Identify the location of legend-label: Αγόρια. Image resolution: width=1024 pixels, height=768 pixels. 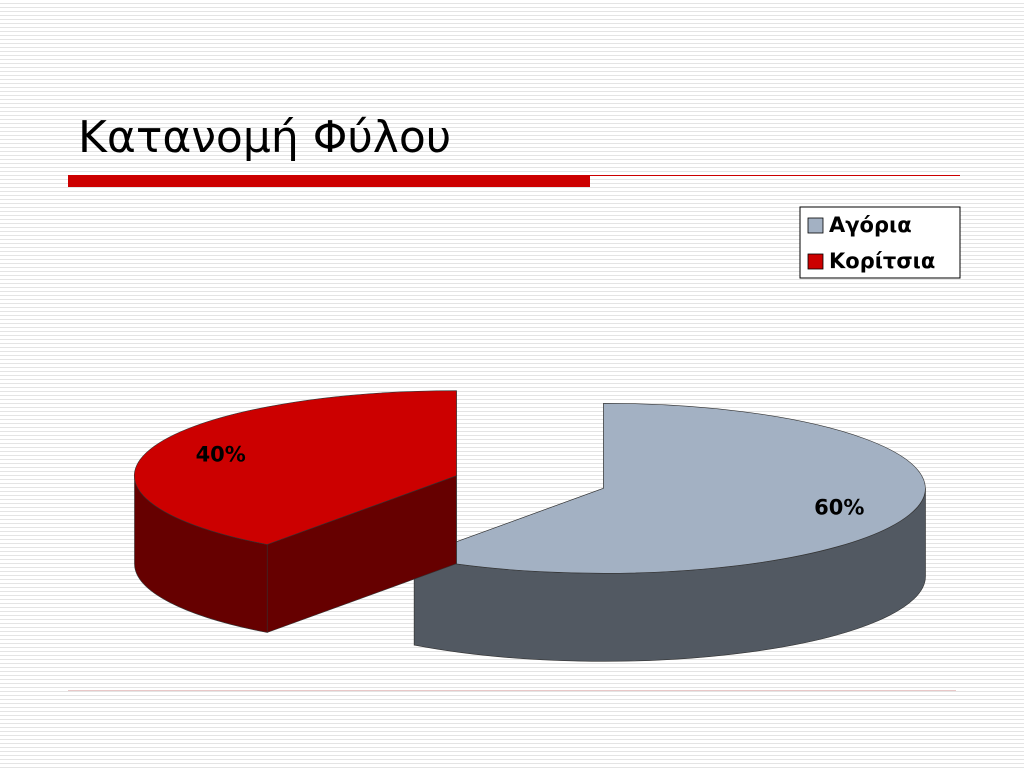
(870, 225).